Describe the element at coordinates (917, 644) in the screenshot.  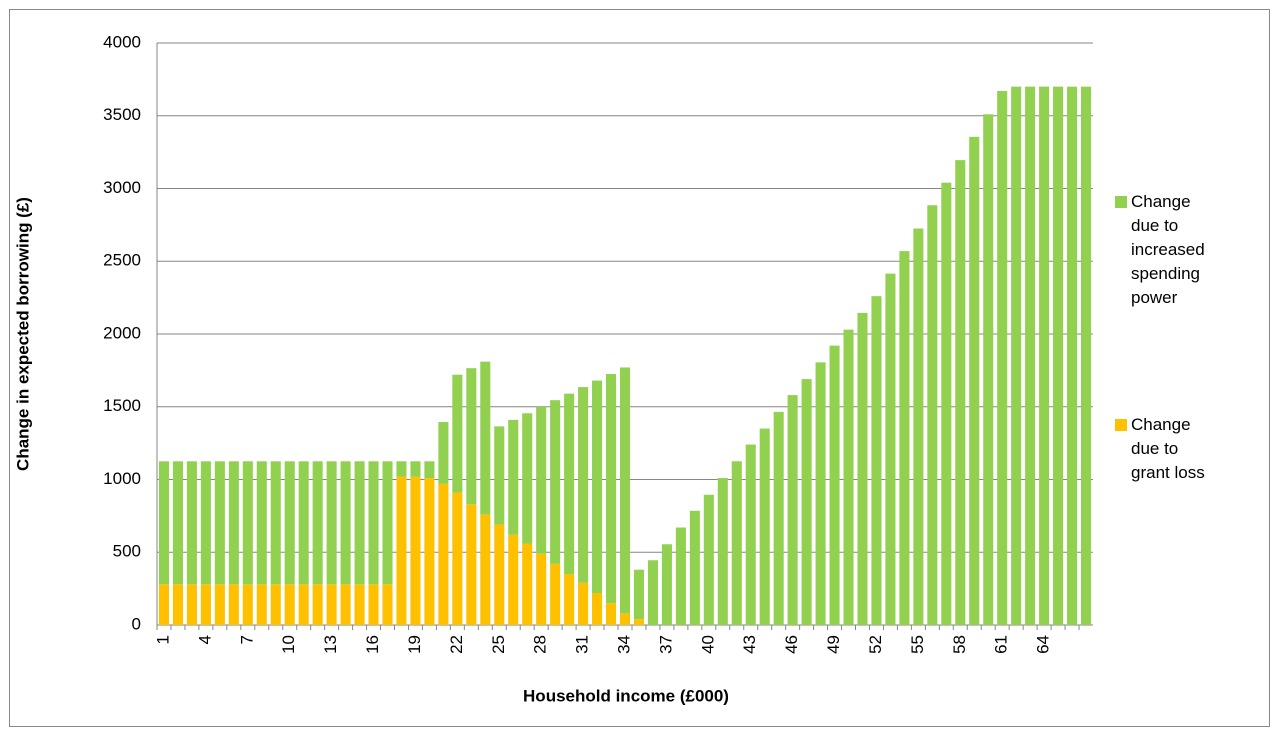
I see `x-tick-label: 55` at that location.